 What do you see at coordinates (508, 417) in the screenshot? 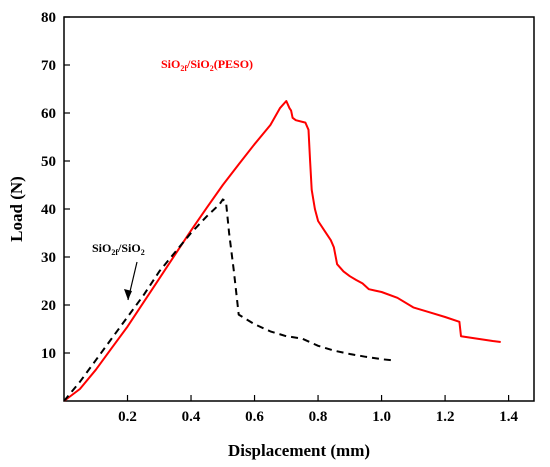
I see `x-tick-label: 1.4` at bounding box center [508, 417].